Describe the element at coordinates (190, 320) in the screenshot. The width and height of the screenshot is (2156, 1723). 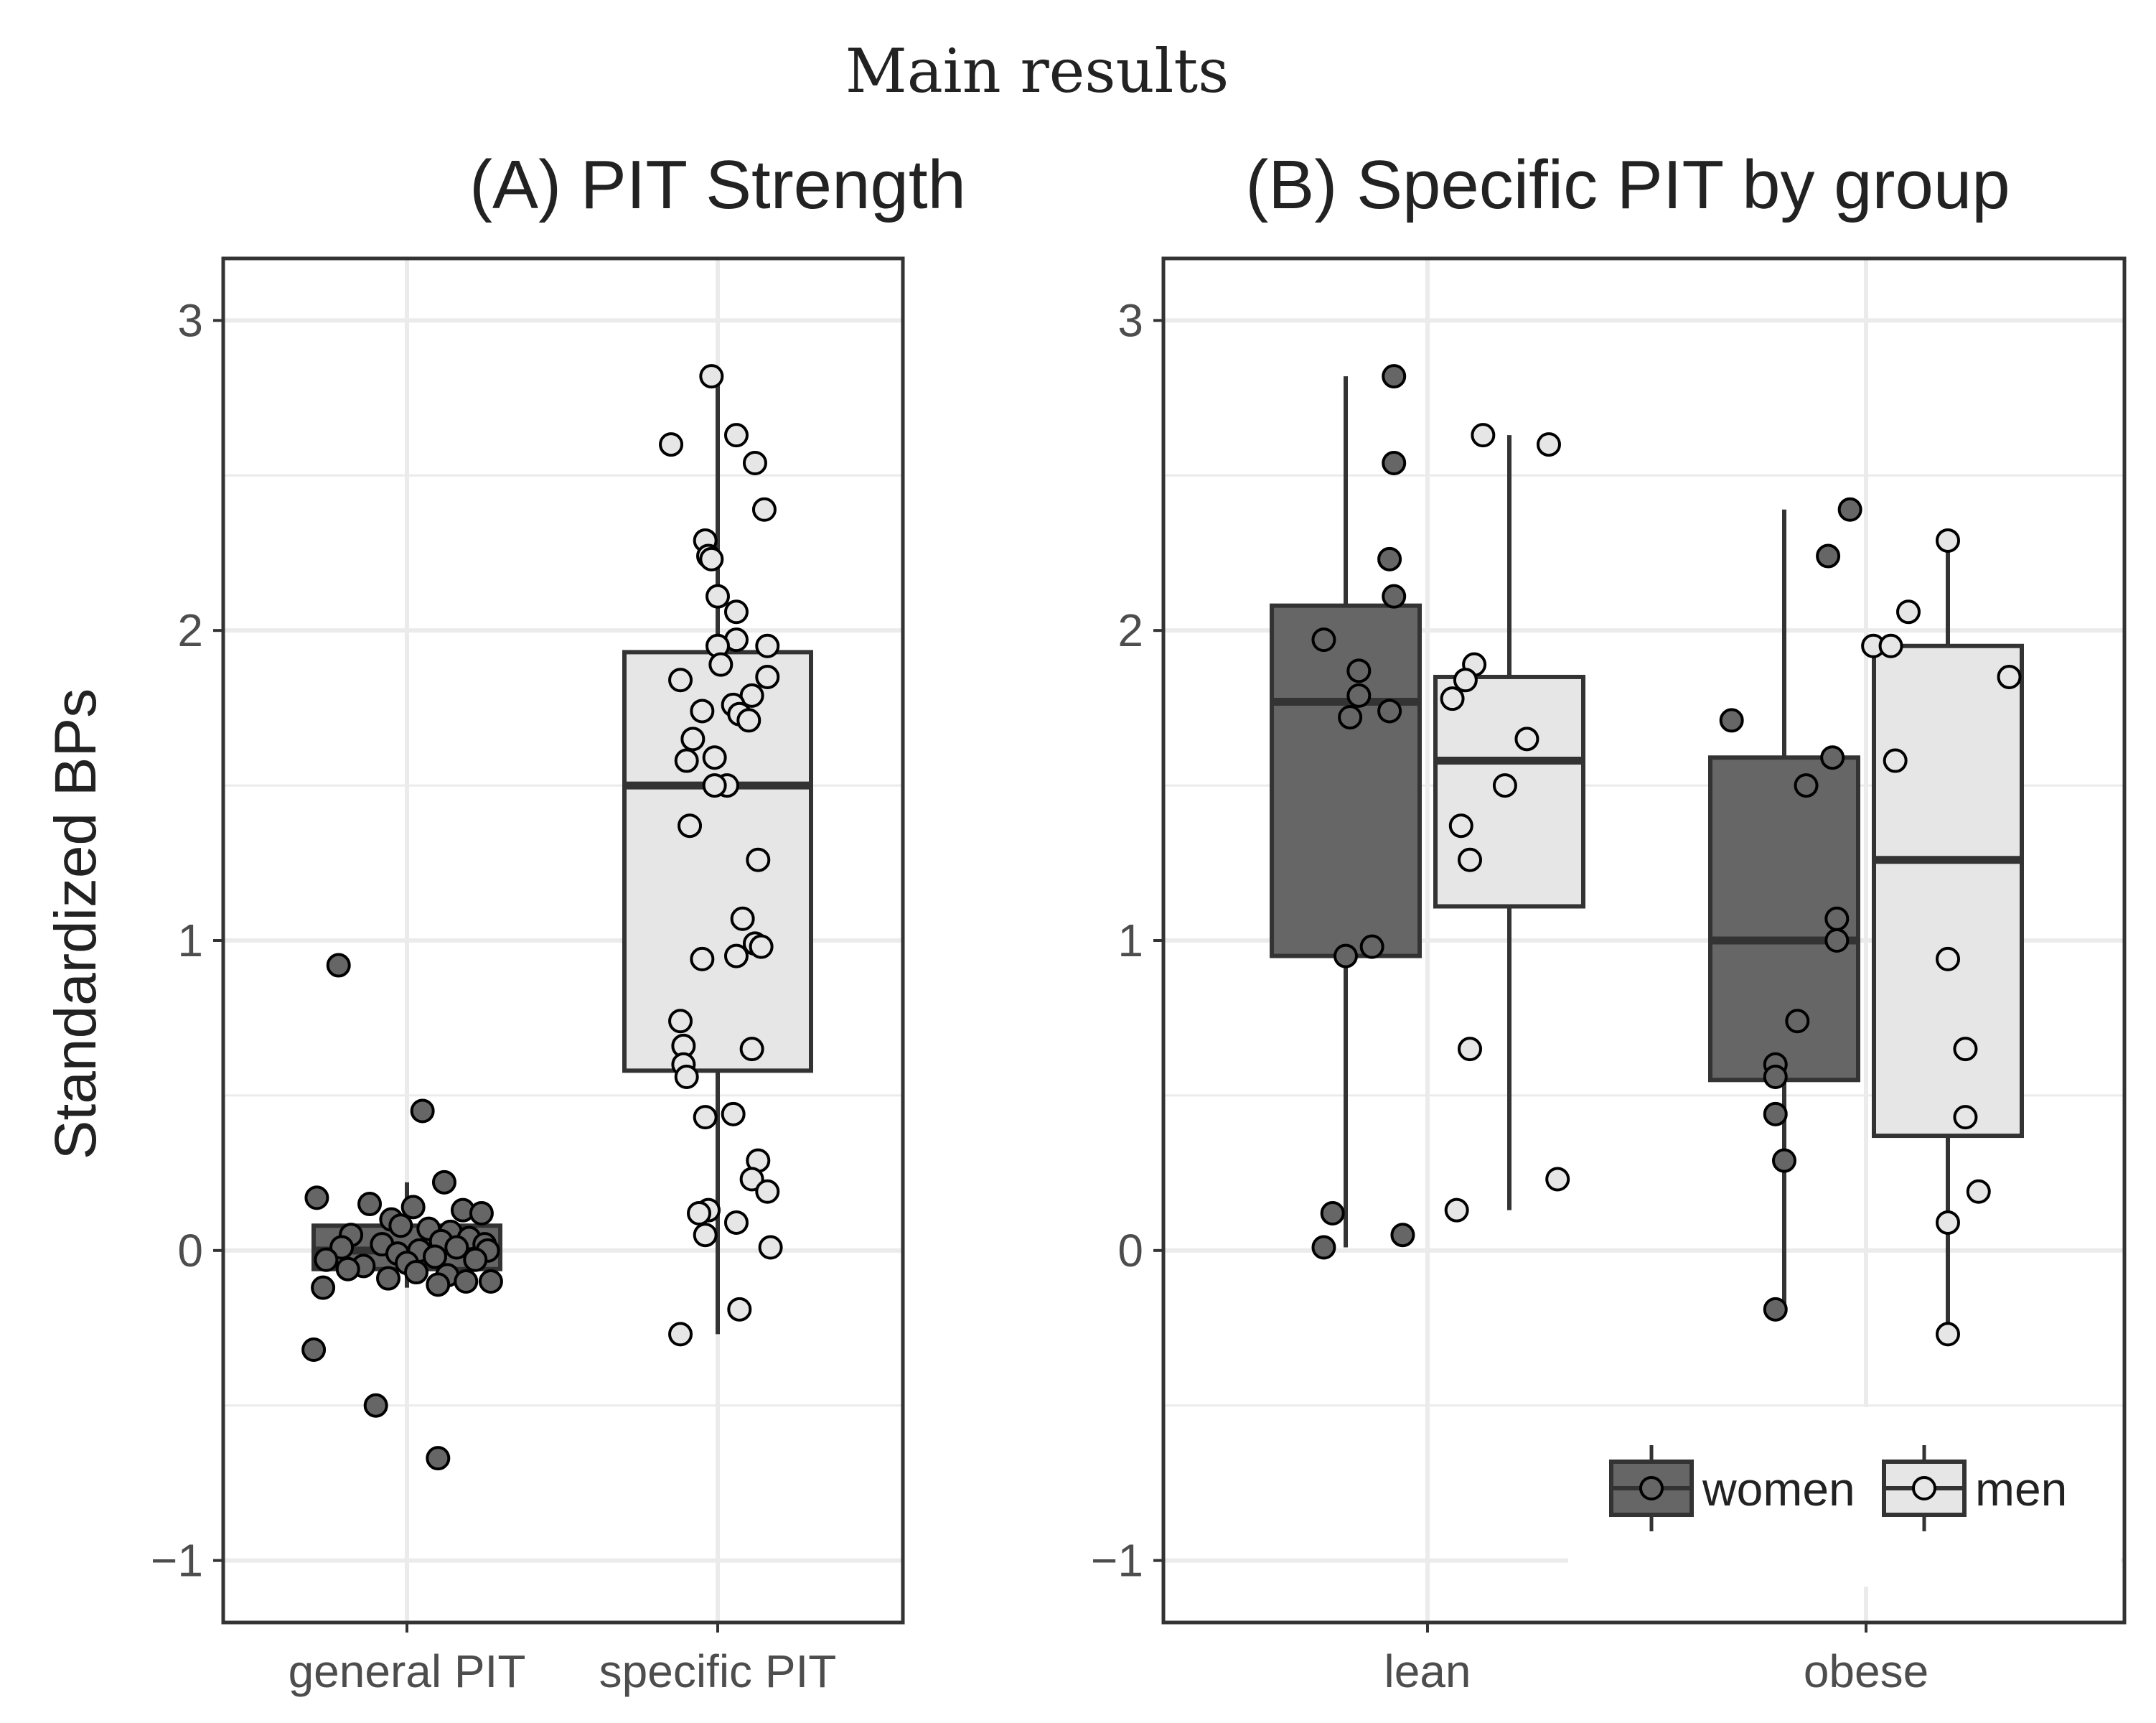
I see `panel-a-ytick-label: 3` at that location.